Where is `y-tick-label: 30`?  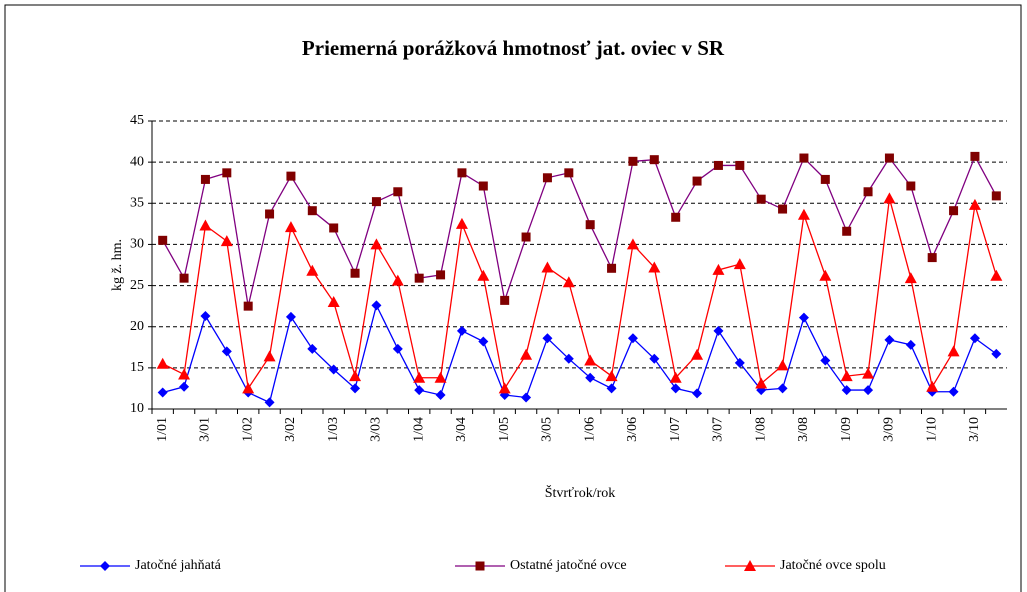
y-tick-label: 30 is located at coordinates (137, 244).